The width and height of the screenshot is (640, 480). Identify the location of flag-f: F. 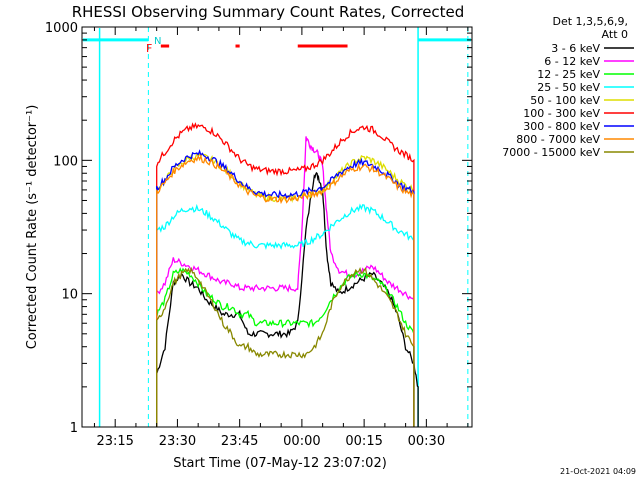
(149, 48).